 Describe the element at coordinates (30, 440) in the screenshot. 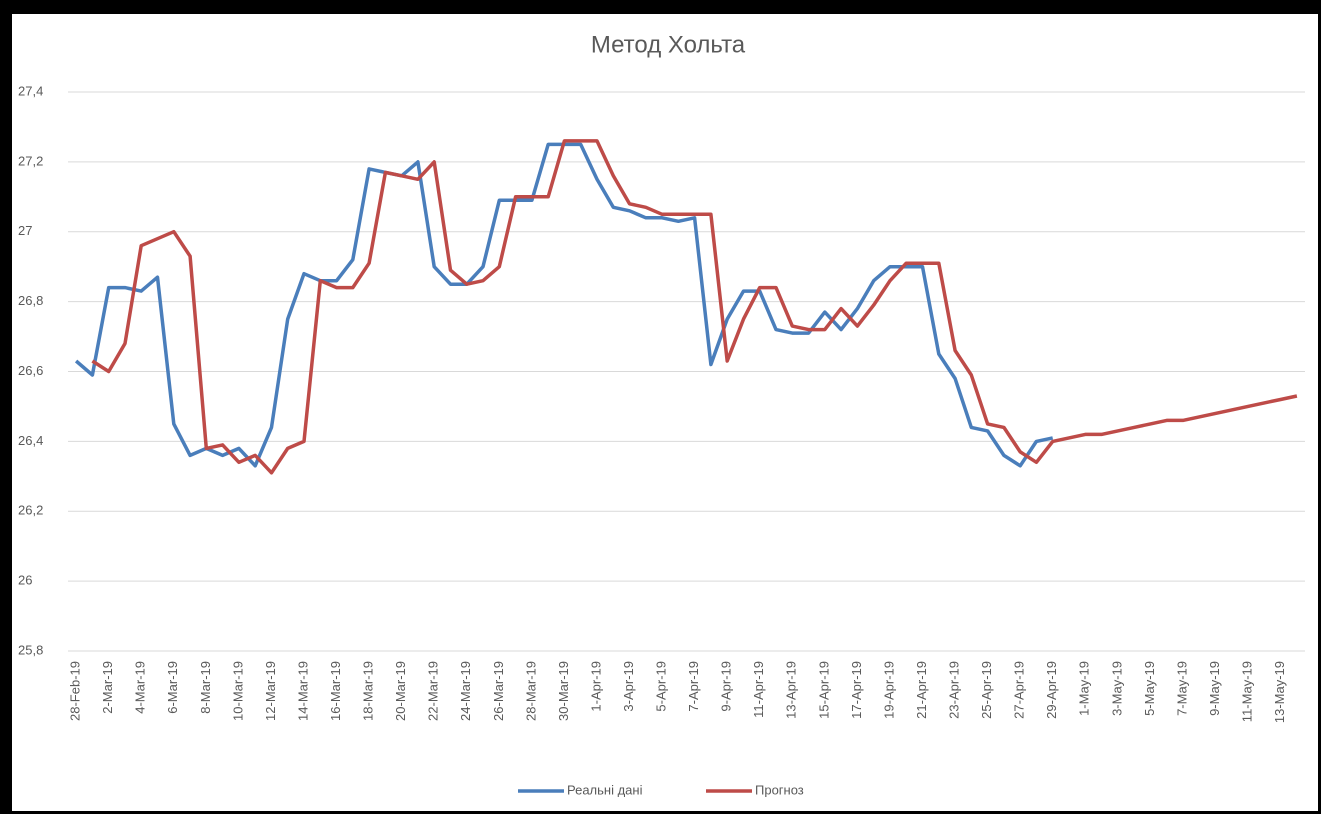

I see `y-tick-label: 26,4` at that location.